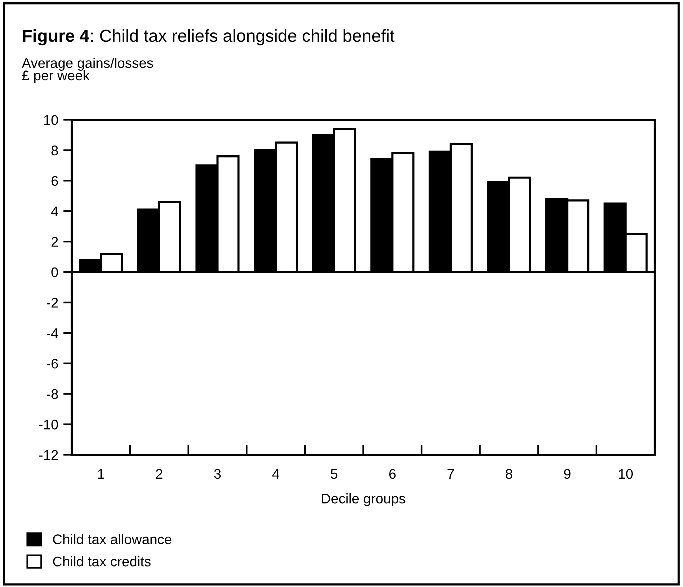 The width and height of the screenshot is (683, 587). Describe the element at coordinates (51, 120) in the screenshot. I see `y-tick-label: 10` at that location.